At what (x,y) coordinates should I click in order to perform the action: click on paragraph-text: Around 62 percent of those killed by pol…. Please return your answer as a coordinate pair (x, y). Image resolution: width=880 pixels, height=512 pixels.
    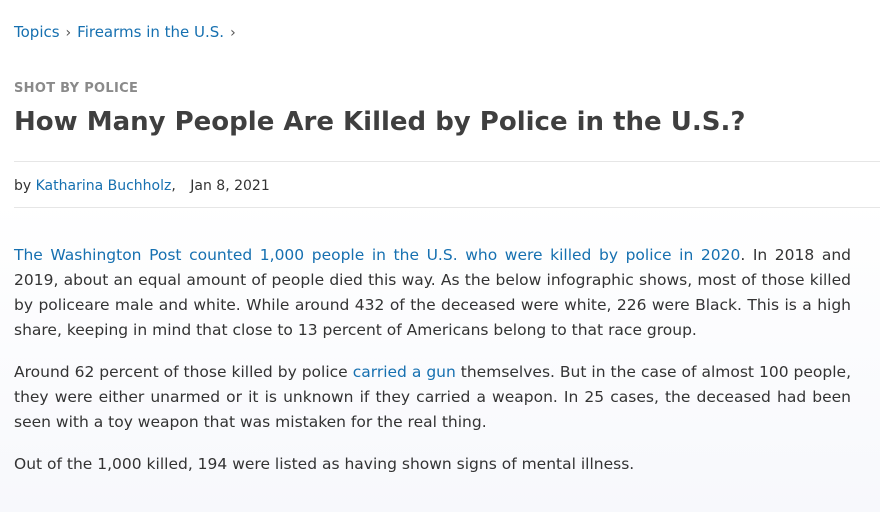
    Looking at the image, I should click on (183, 372).